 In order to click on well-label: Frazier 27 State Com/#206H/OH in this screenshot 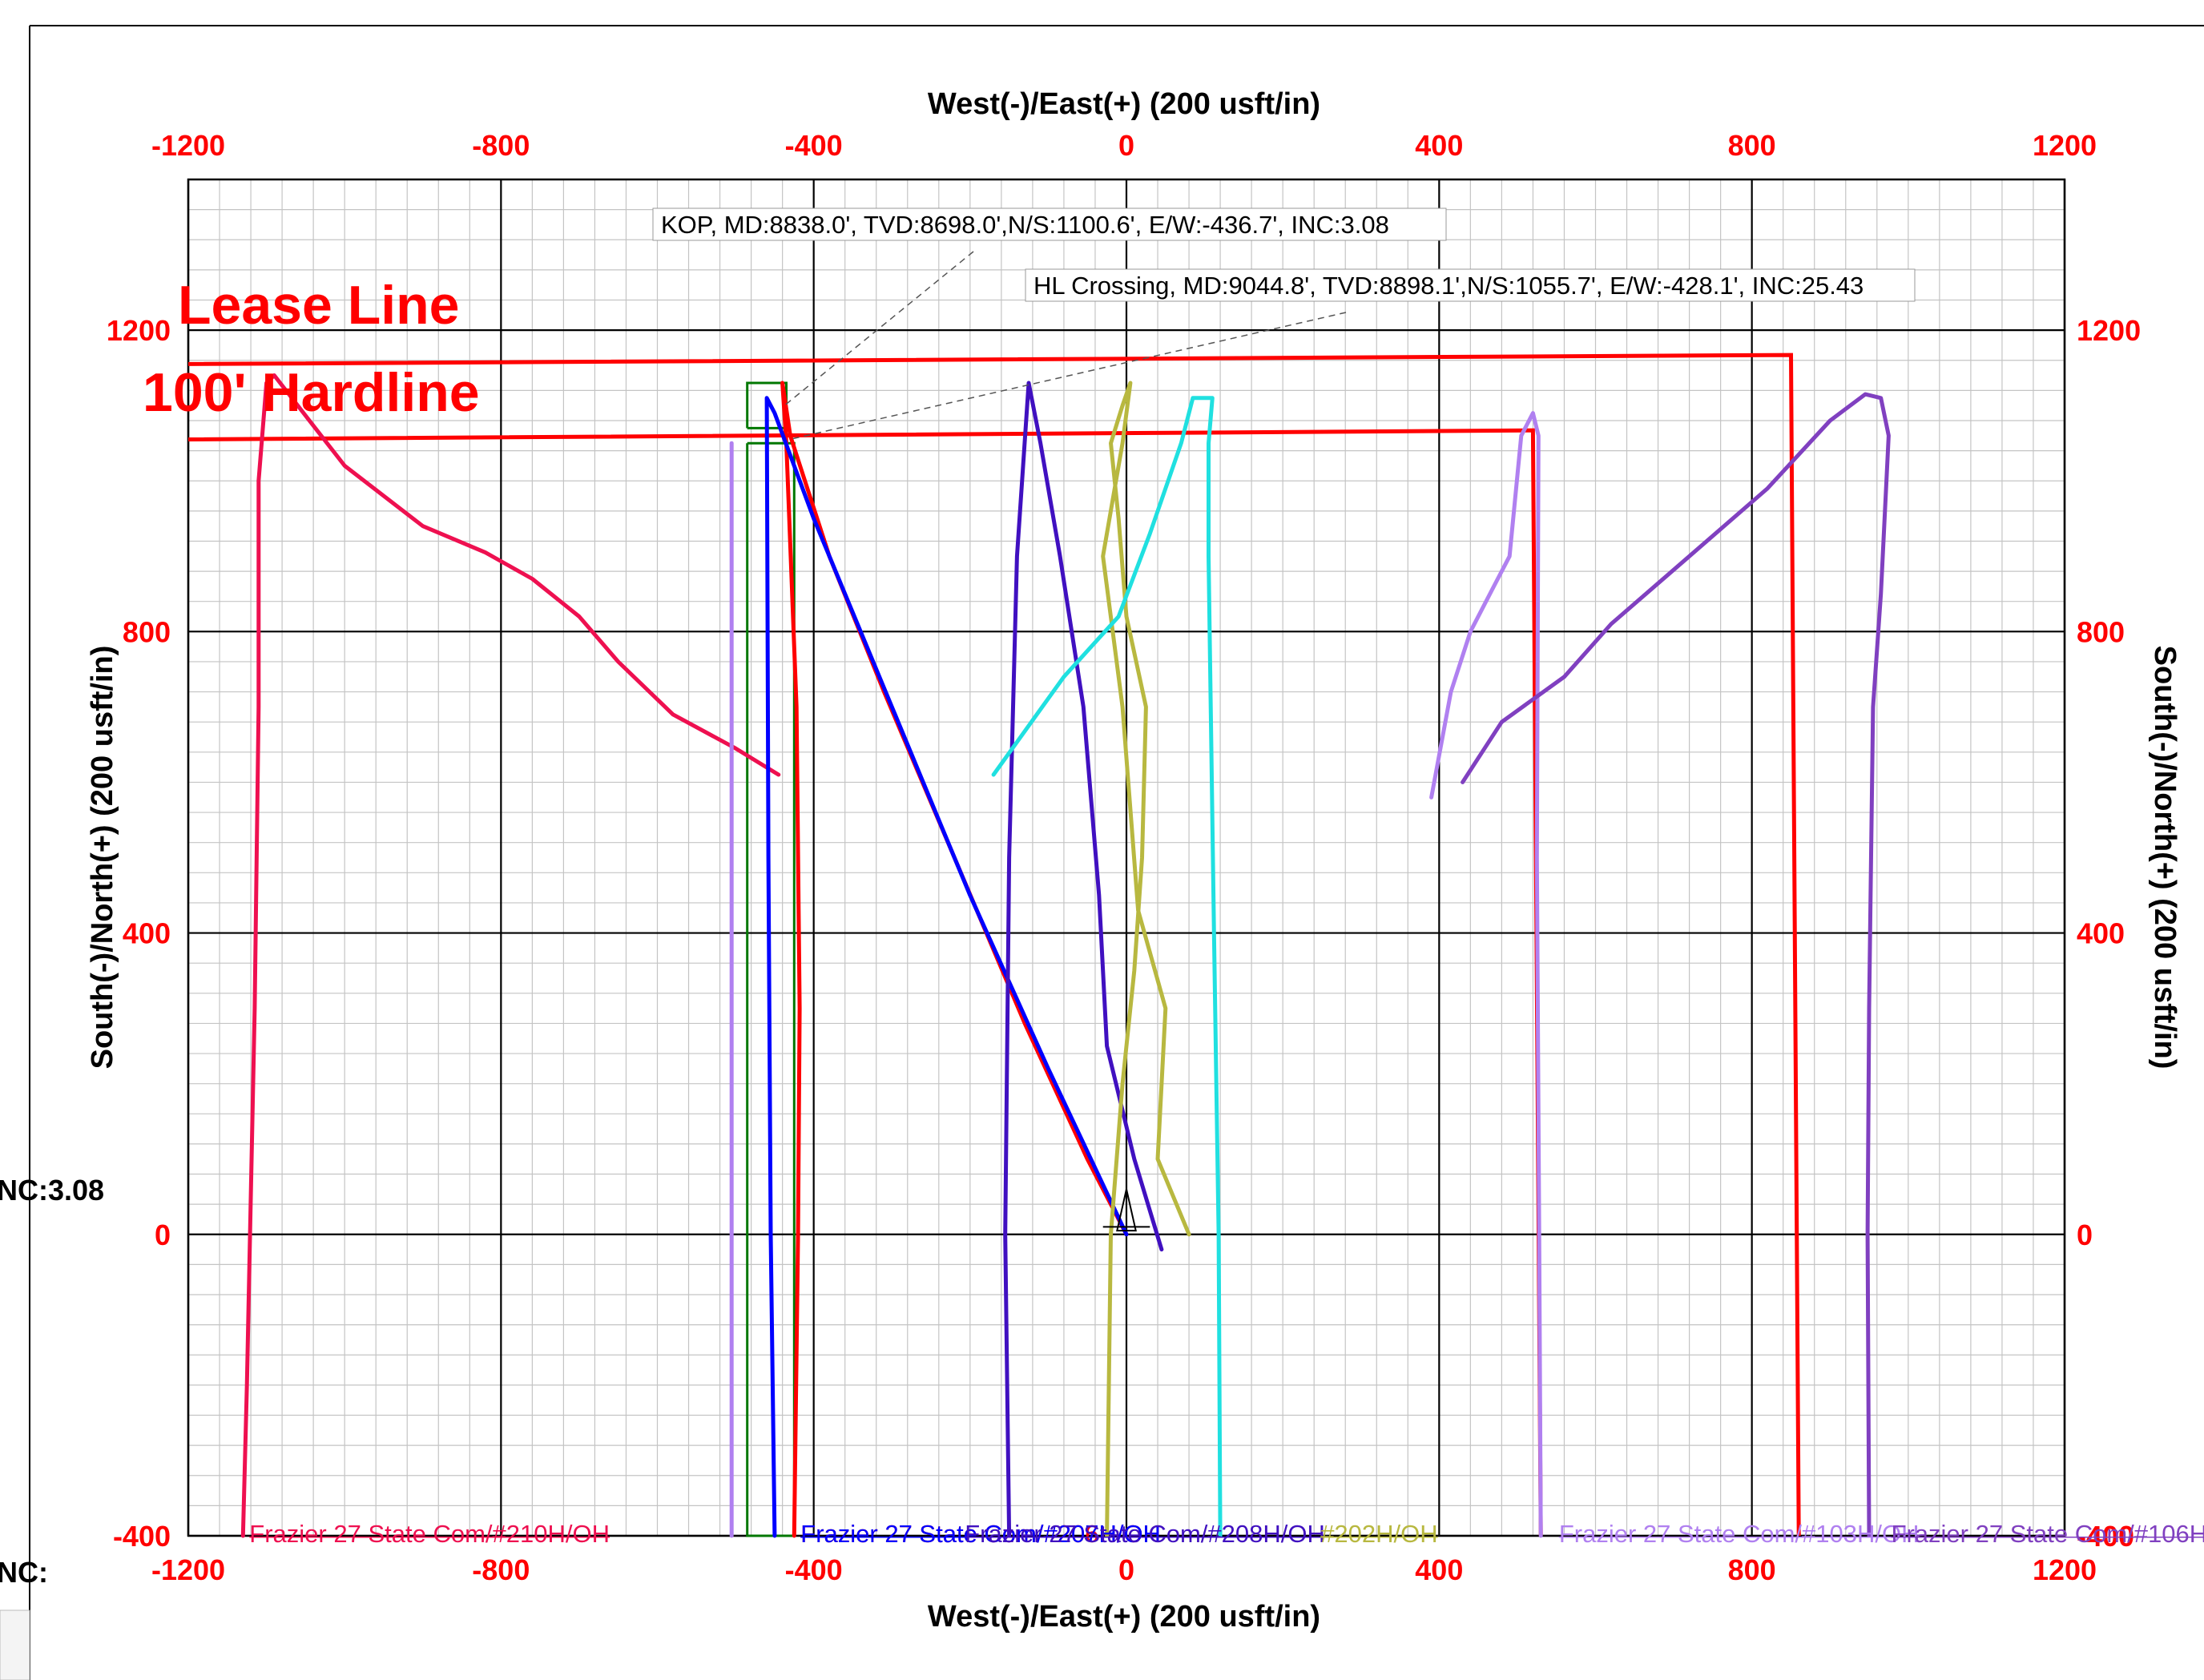, I will do `click(981, 1534)`.